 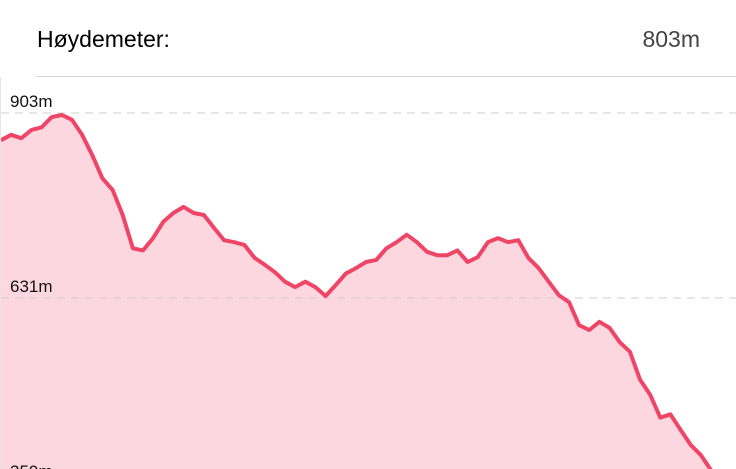 What do you see at coordinates (31, 286) in the screenshot?
I see `y-tick-label-mid: 631m` at bounding box center [31, 286].